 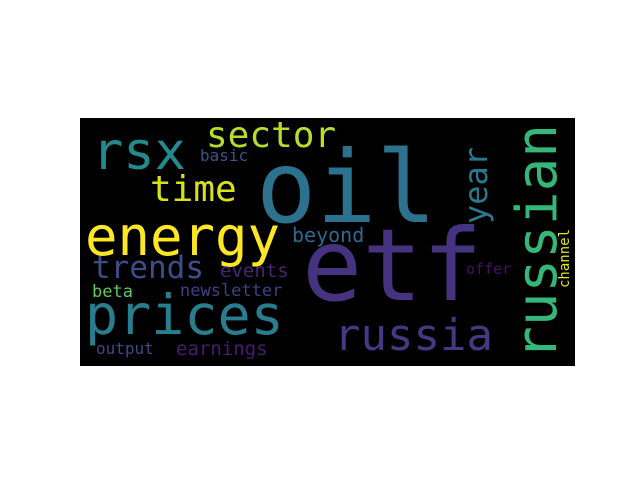 I want to click on word-newsletter: newsletter, so click(x=231, y=291).